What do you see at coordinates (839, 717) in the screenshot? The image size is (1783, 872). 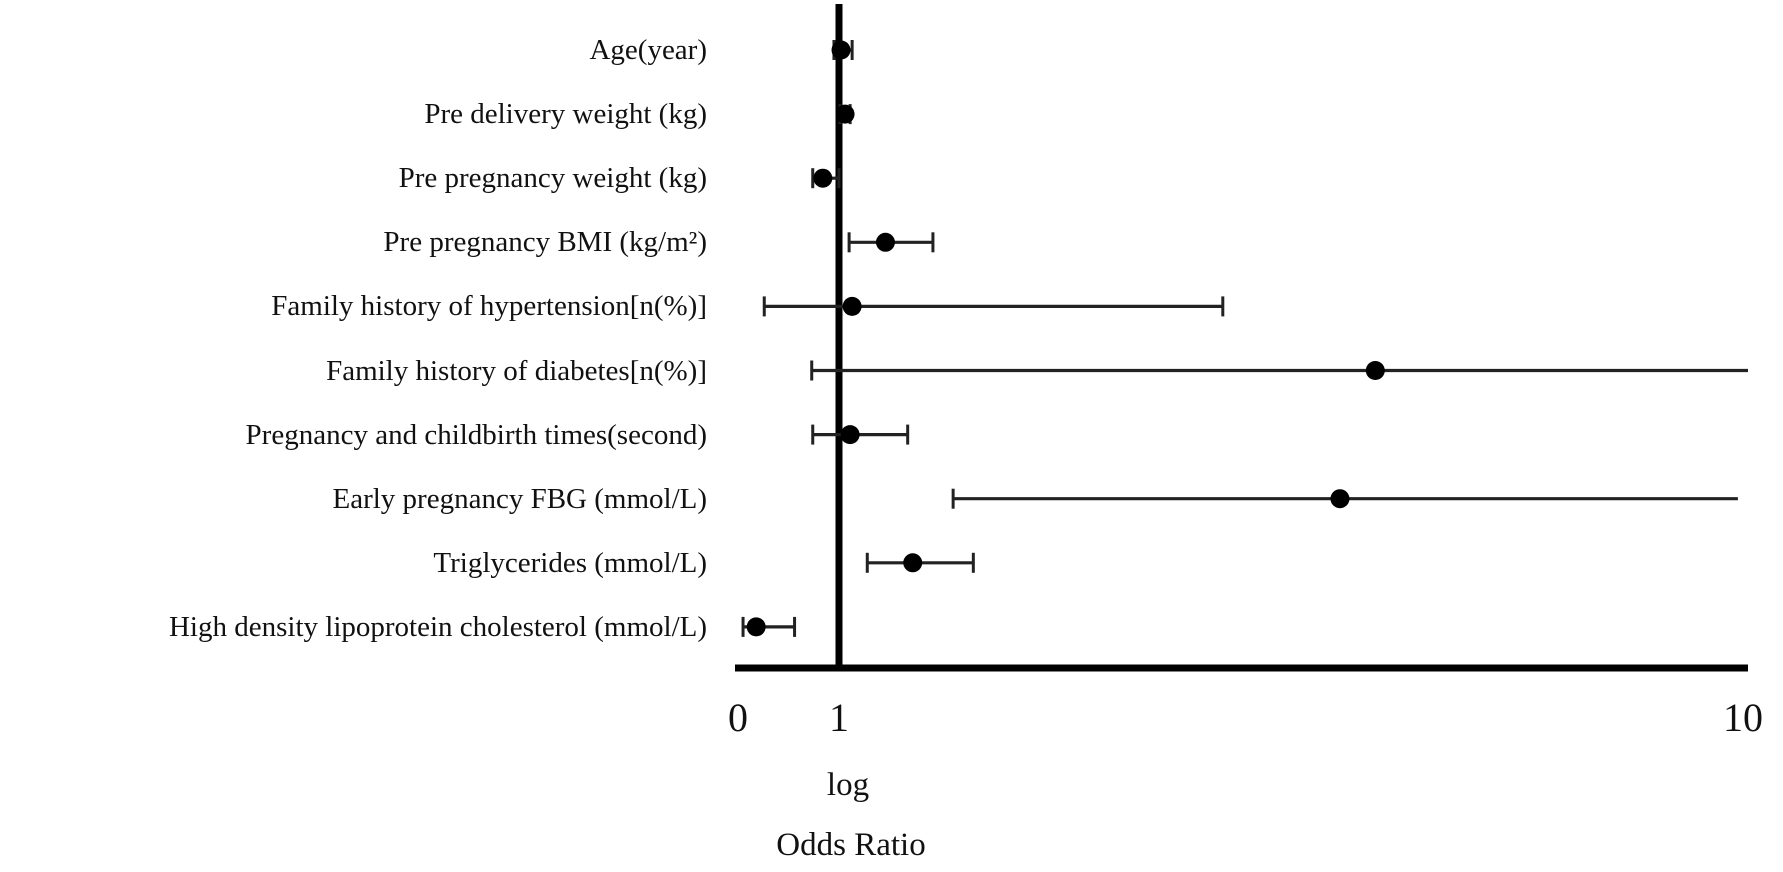 I see `x-tick-label-1: 1` at bounding box center [839, 717].